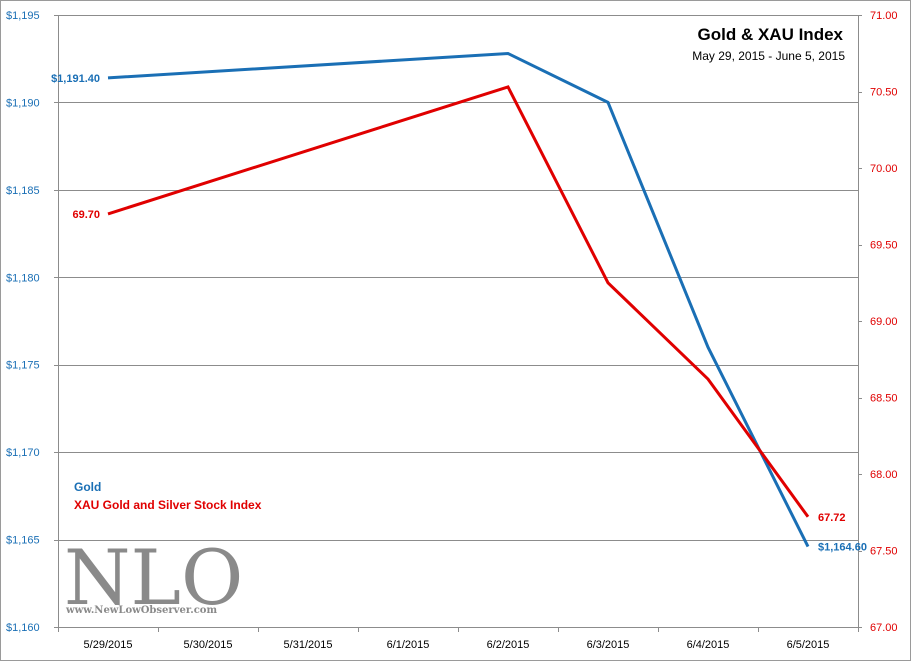 The image size is (911, 666). I want to click on y-right-tick-label: 71.00, so click(884, 16).